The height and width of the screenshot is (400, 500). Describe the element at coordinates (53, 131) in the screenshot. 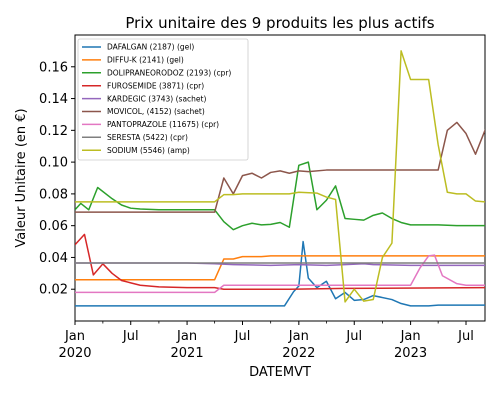

I see `y-tick-label: 0.12` at that location.